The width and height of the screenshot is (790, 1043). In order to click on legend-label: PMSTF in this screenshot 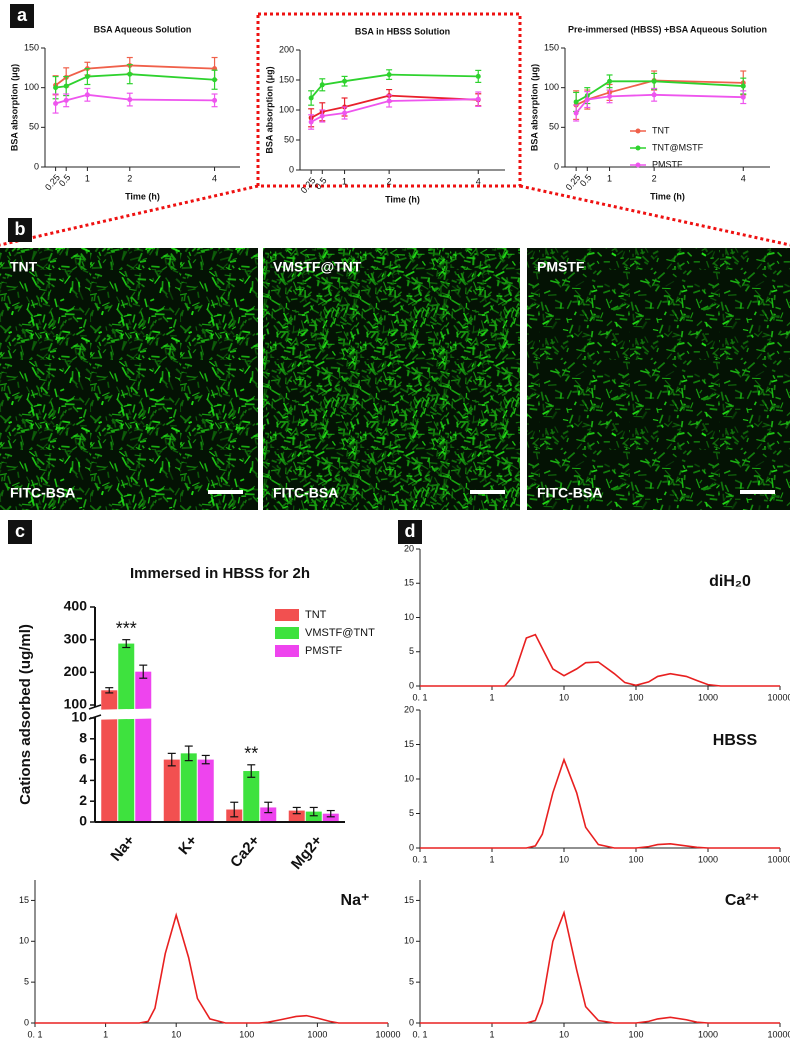, I will do `click(667, 164)`.